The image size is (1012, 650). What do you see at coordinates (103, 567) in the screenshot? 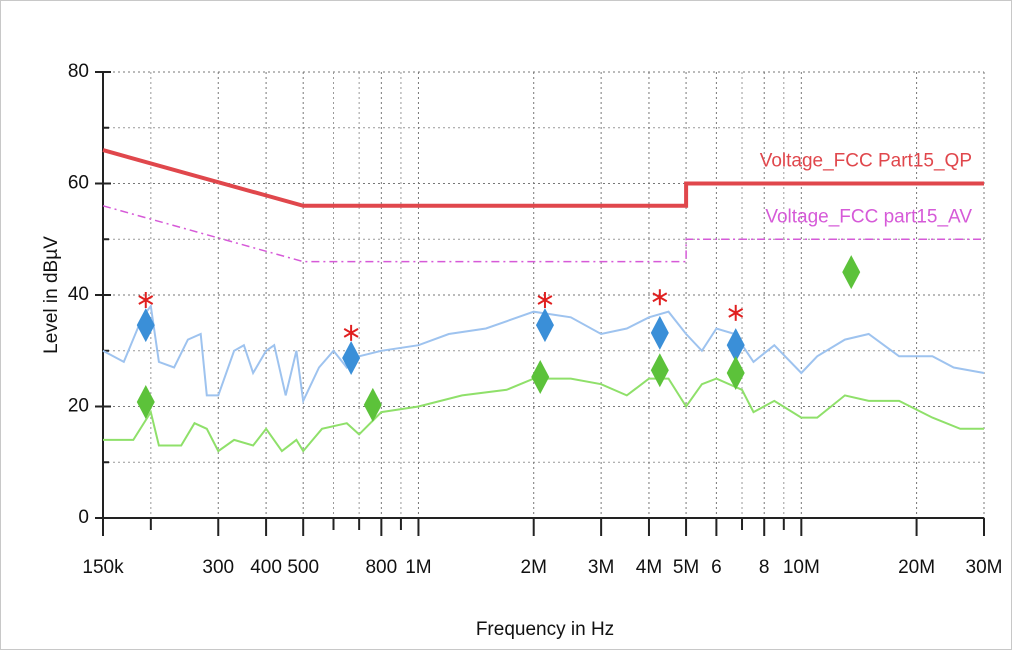
I see `x-tick-label: 150k` at bounding box center [103, 567].